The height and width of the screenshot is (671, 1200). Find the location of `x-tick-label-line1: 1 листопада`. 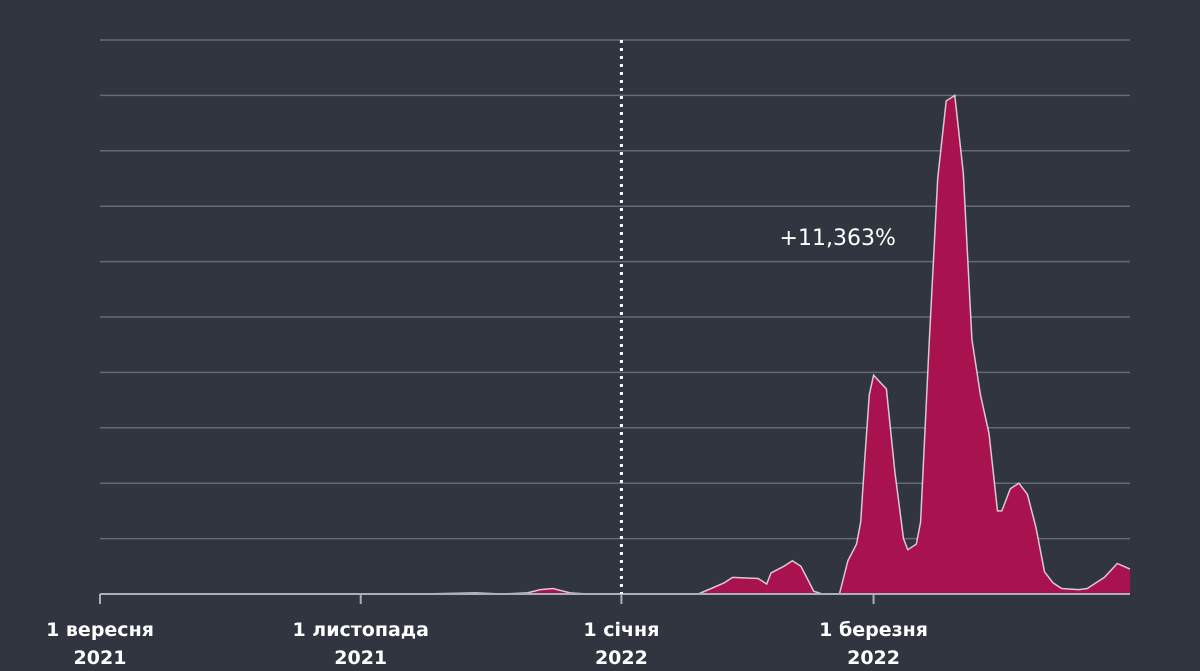

x-tick-label-line1: 1 листопада is located at coordinates (360, 630).